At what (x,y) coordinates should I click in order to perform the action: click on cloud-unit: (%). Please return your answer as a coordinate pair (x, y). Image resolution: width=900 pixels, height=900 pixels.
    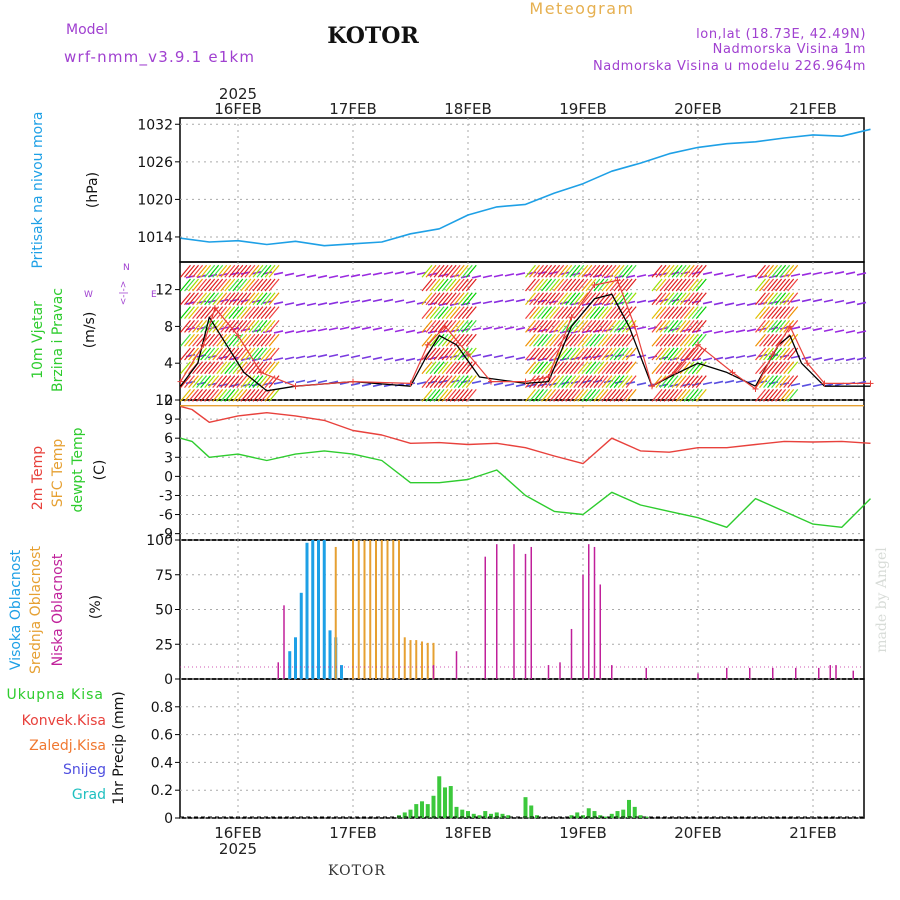
    Looking at the image, I should click on (96, 607).